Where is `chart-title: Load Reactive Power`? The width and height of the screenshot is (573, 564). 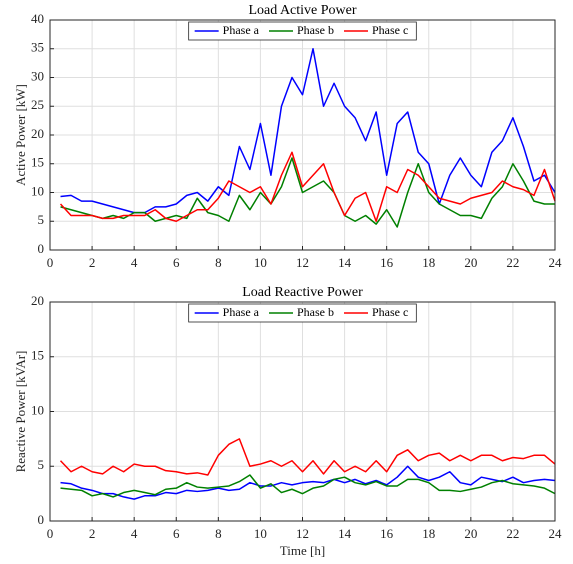 chart-title: Load Reactive Power is located at coordinates (302, 292).